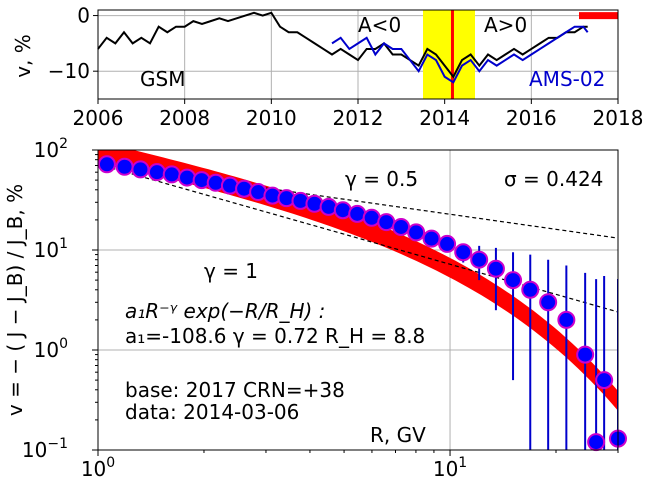  I want to click on bottom-x-tick-exponent: 0, so click(110, 463).